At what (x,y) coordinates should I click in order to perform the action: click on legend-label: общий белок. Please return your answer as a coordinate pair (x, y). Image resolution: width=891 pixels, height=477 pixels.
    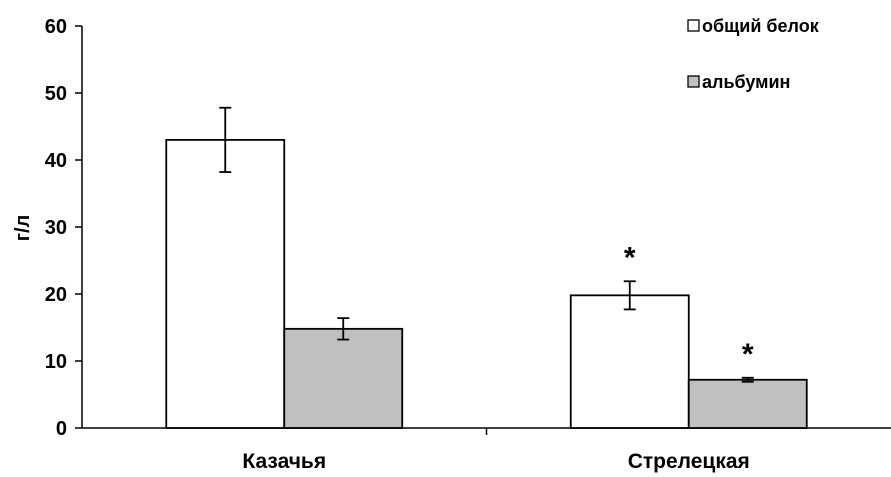
    Looking at the image, I should click on (761, 26).